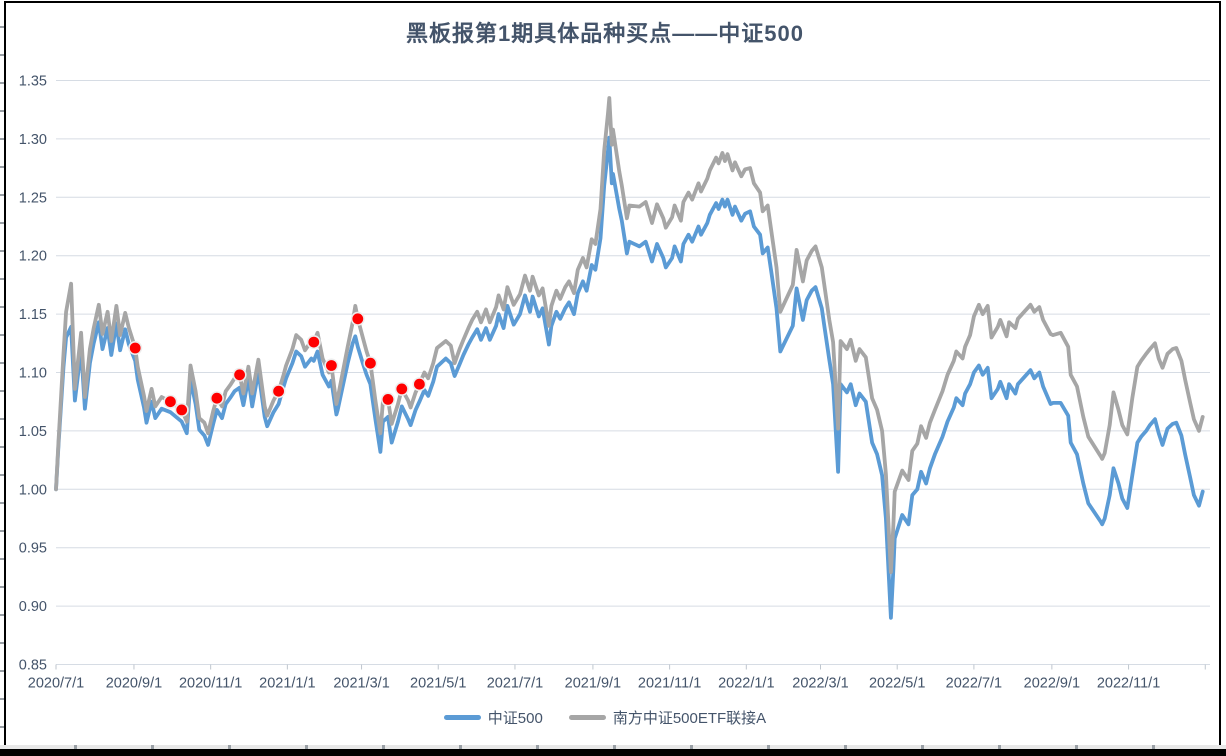  I want to click on chart-title: 黑板报第1期具体品种买点——中证500, so click(605, 33).